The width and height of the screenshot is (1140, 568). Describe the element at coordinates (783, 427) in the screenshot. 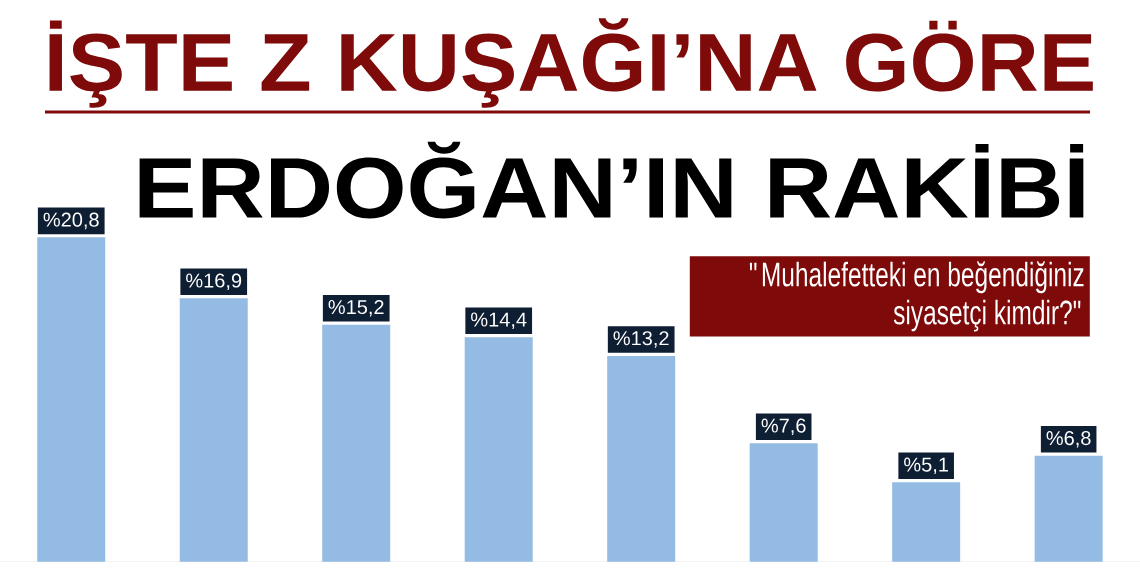

I see `data-label: %7,6` at that location.